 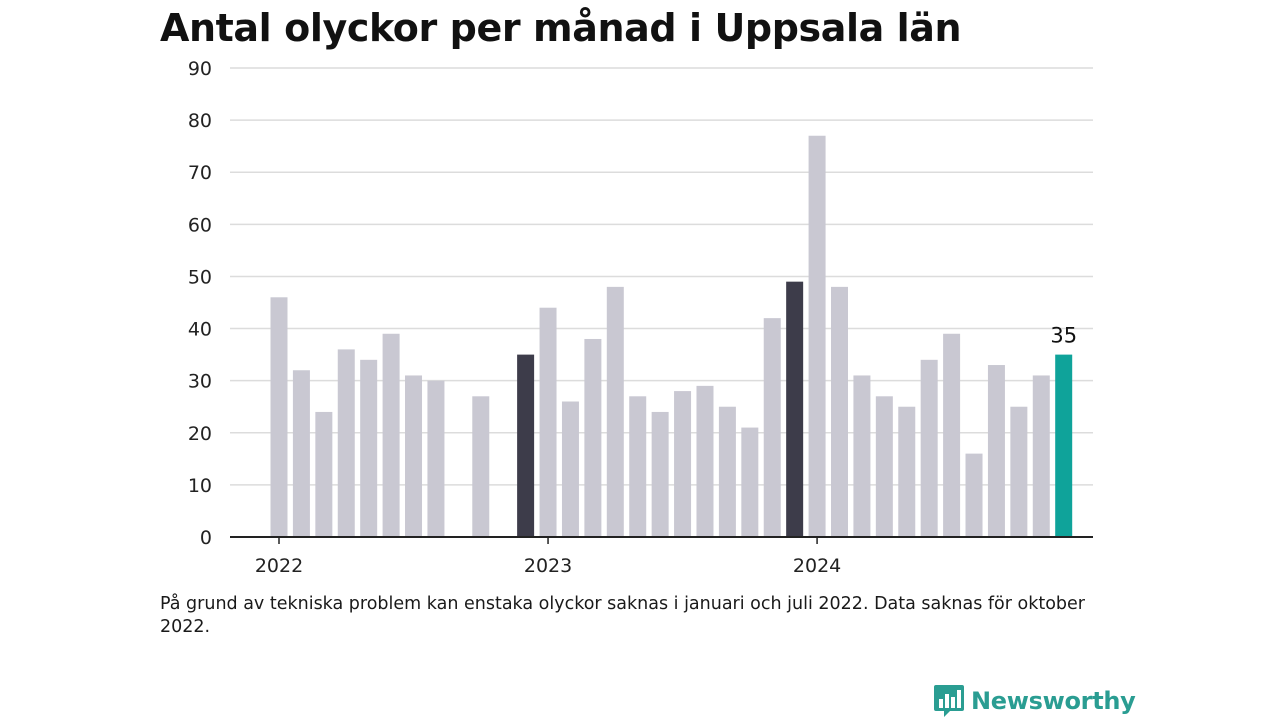 What do you see at coordinates (200, 486) in the screenshot?
I see `y-tick-label: 10` at bounding box center [200, 486].